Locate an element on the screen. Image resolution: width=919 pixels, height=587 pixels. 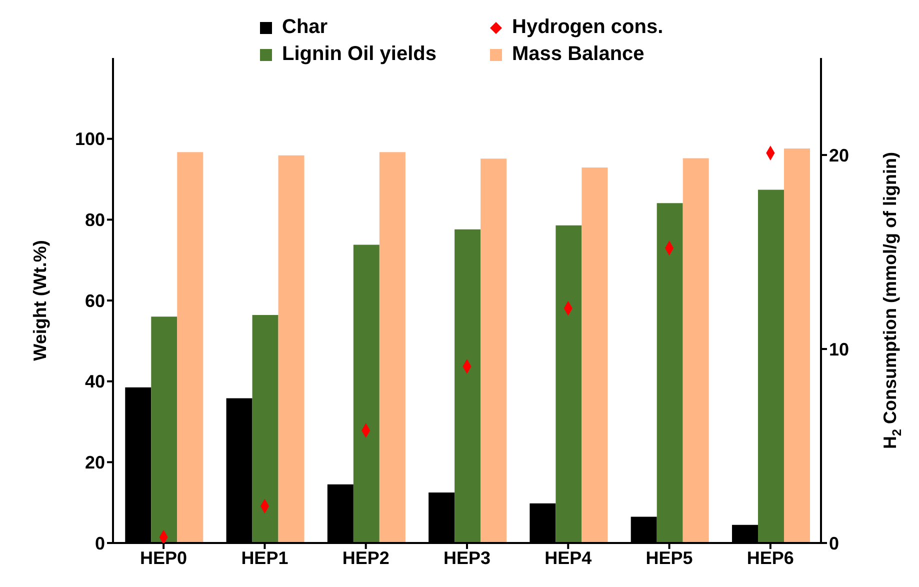
x-tick-label: HEP5 is located at coordinates (669, 558).